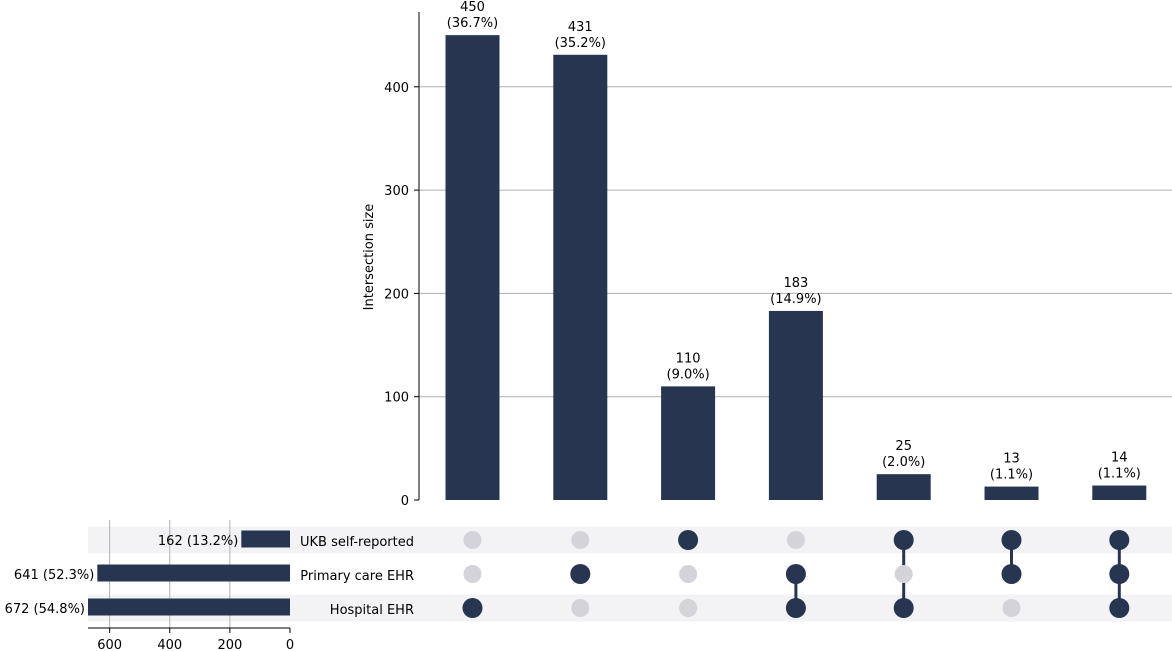 Image resolution: width=1172 pixels, height=651 pixels. Describe the element at coordinates (198, 541) in the screenshot. I see `set-size-label: 162 (13.2%)` at that location.